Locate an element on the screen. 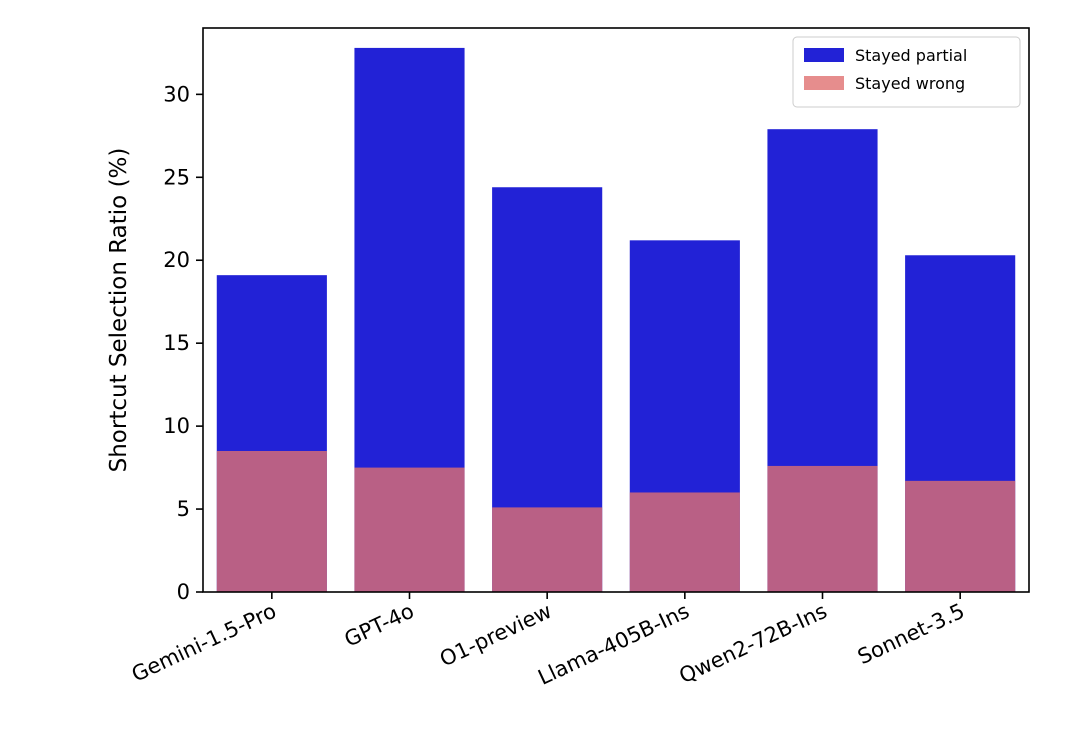  legend-label-0: Stayed partial is located at coordinates (911, 55).